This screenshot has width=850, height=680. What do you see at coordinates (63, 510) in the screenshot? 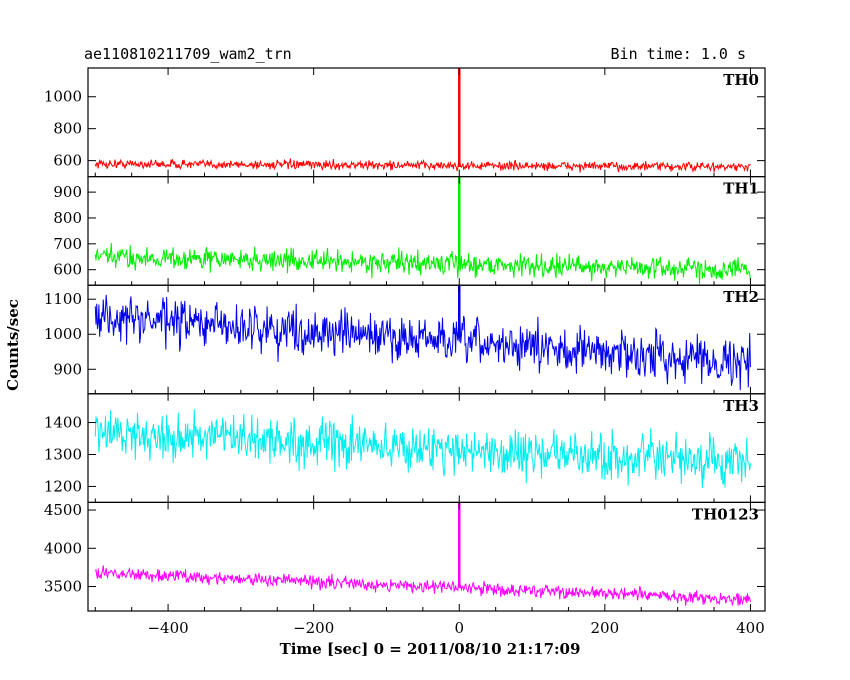
I see `y-tick-label-th0123: 4500` at bounding box center [63, 510].